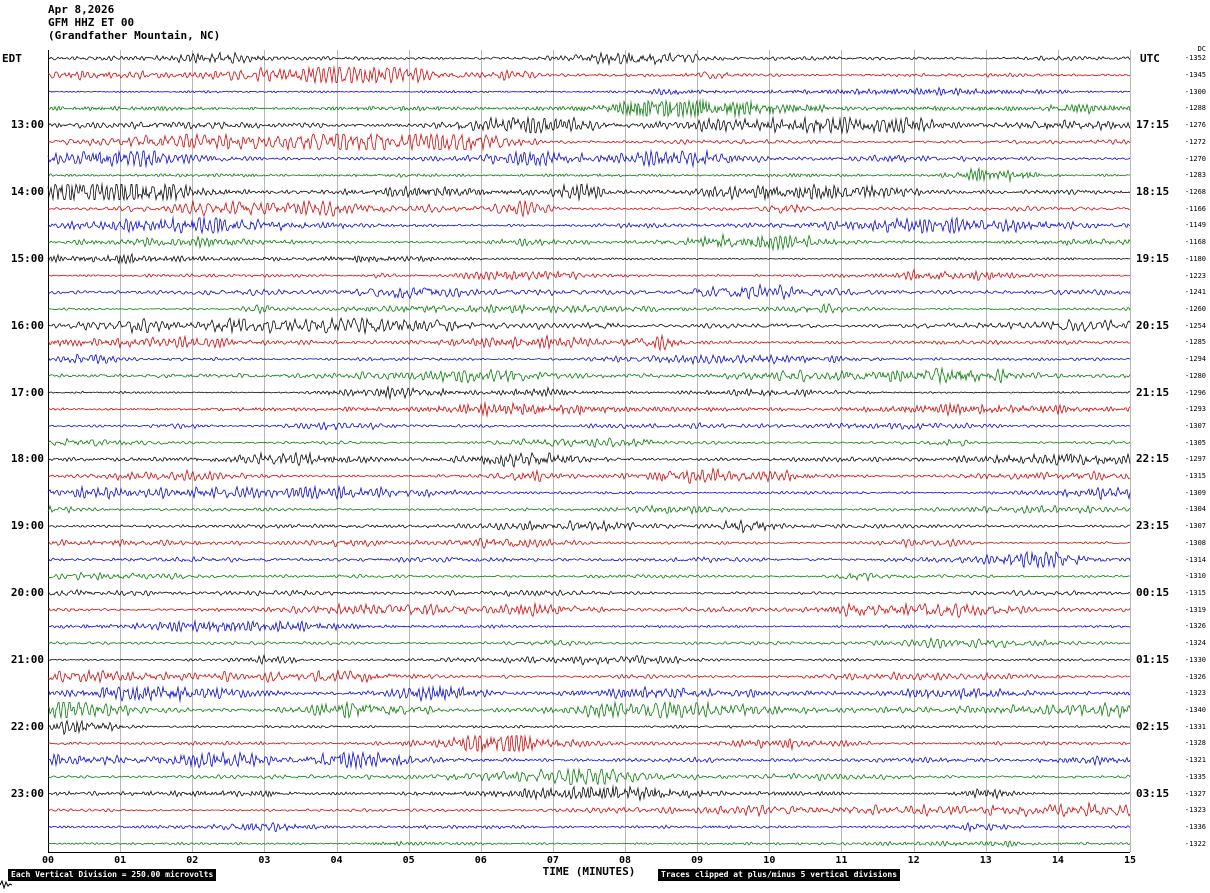 Image resolution: width=1210 pixels, height=893 pixels. Describe the element at coordinates (1195, 643) in the screenshot. I see `dc-offset-value: -1324` at that location.